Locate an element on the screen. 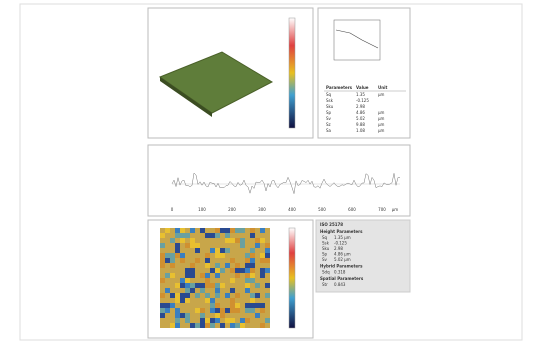 The width and height of the screenshot is (542, 342). table-cell: 1.35 is located at coordinates (360, 94).